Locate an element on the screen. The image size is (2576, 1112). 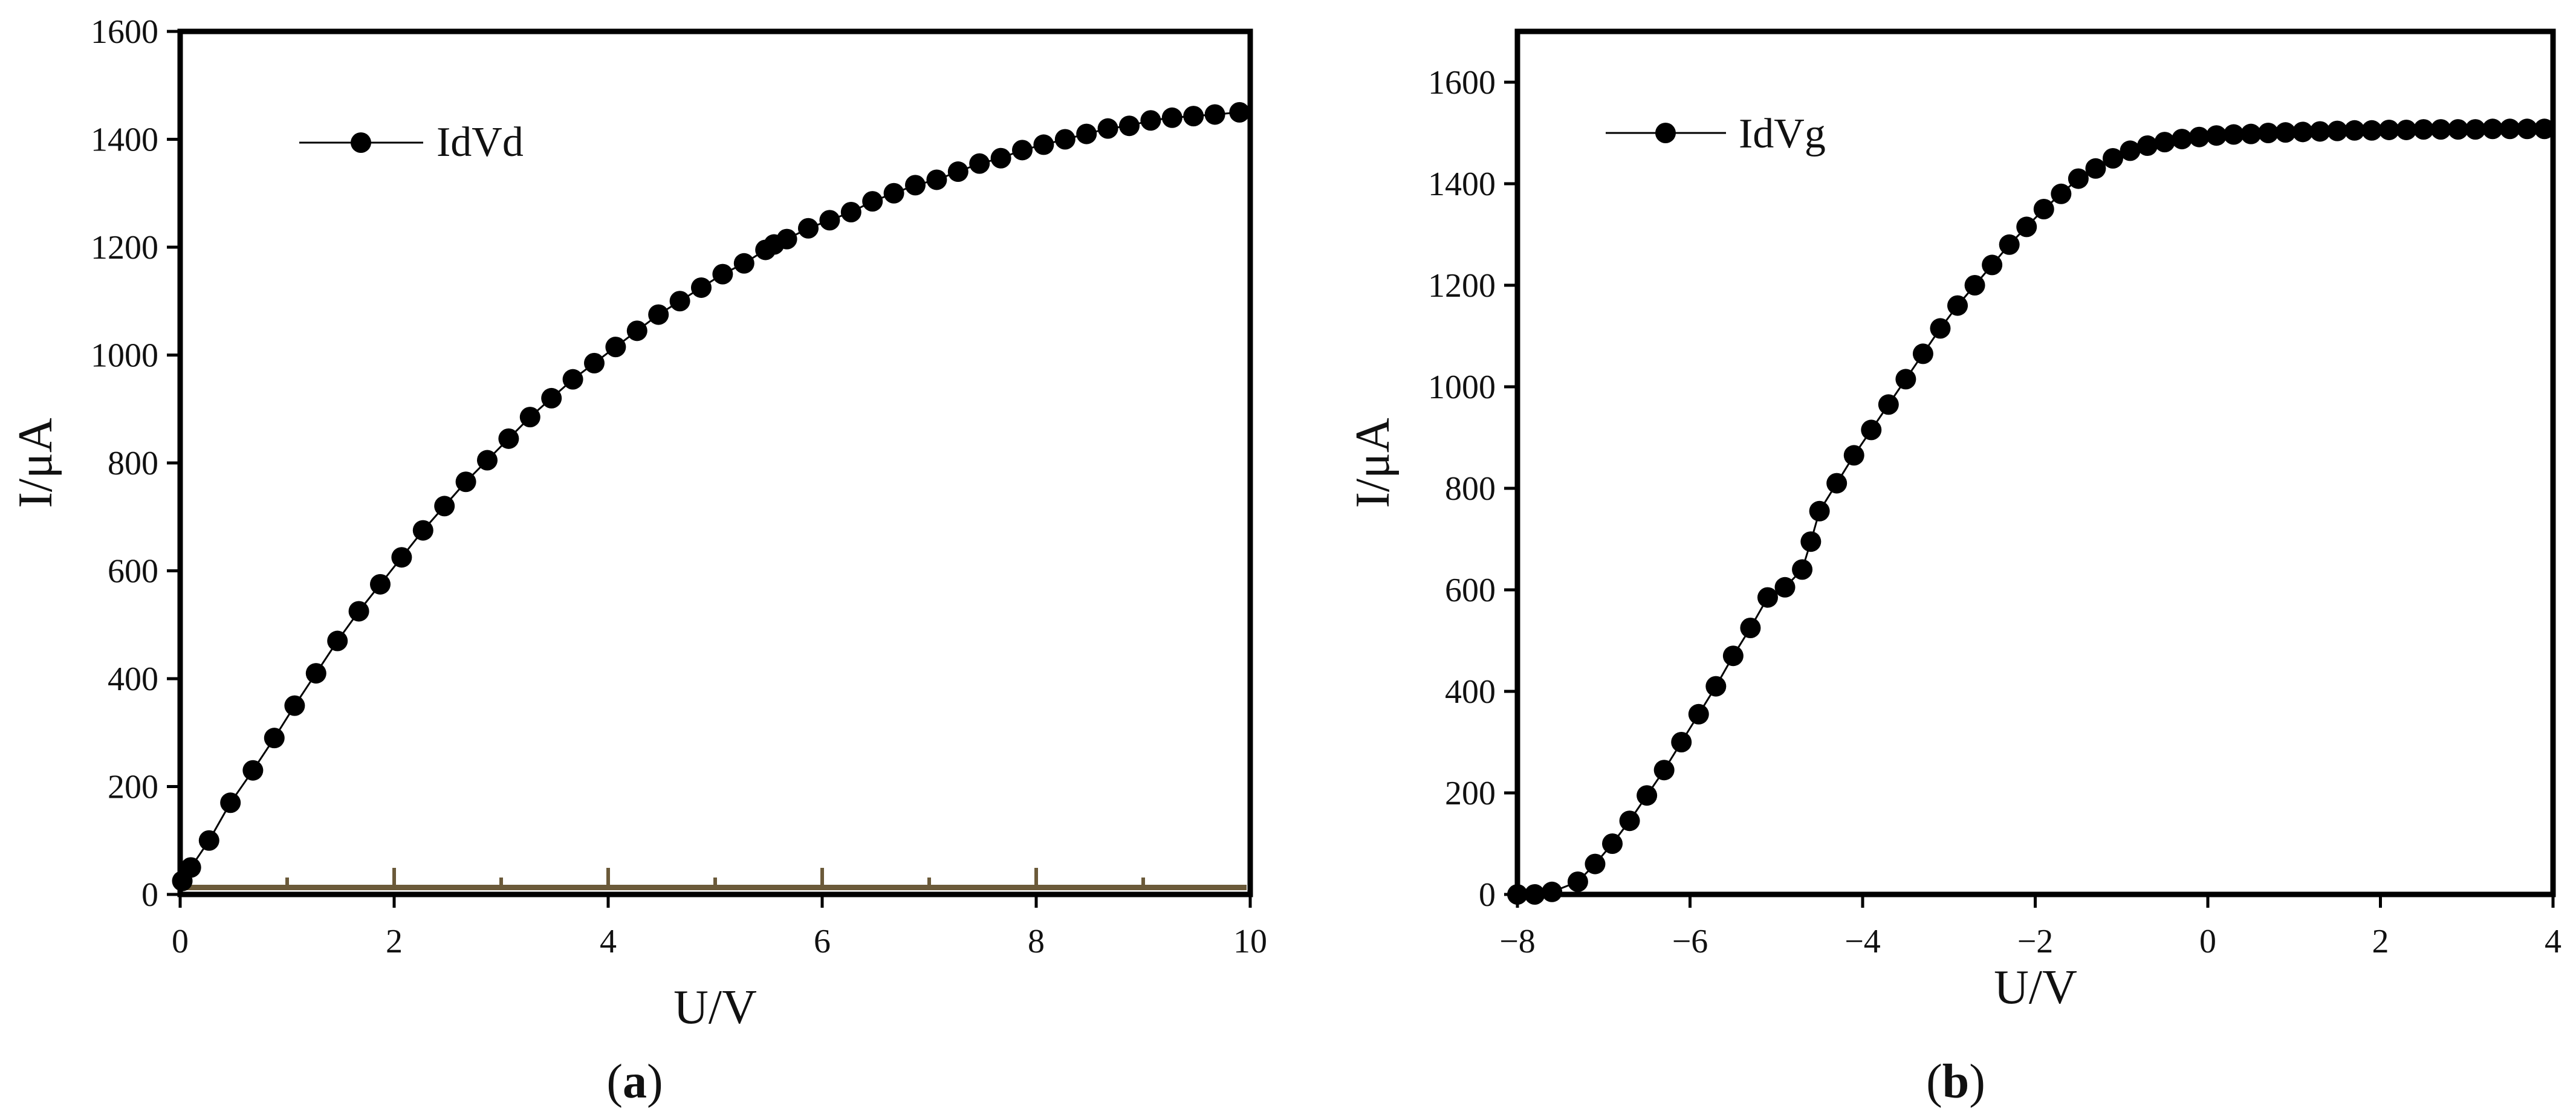
panel-b-x-tick-label: 4 is located at coordinates (2553, 941).